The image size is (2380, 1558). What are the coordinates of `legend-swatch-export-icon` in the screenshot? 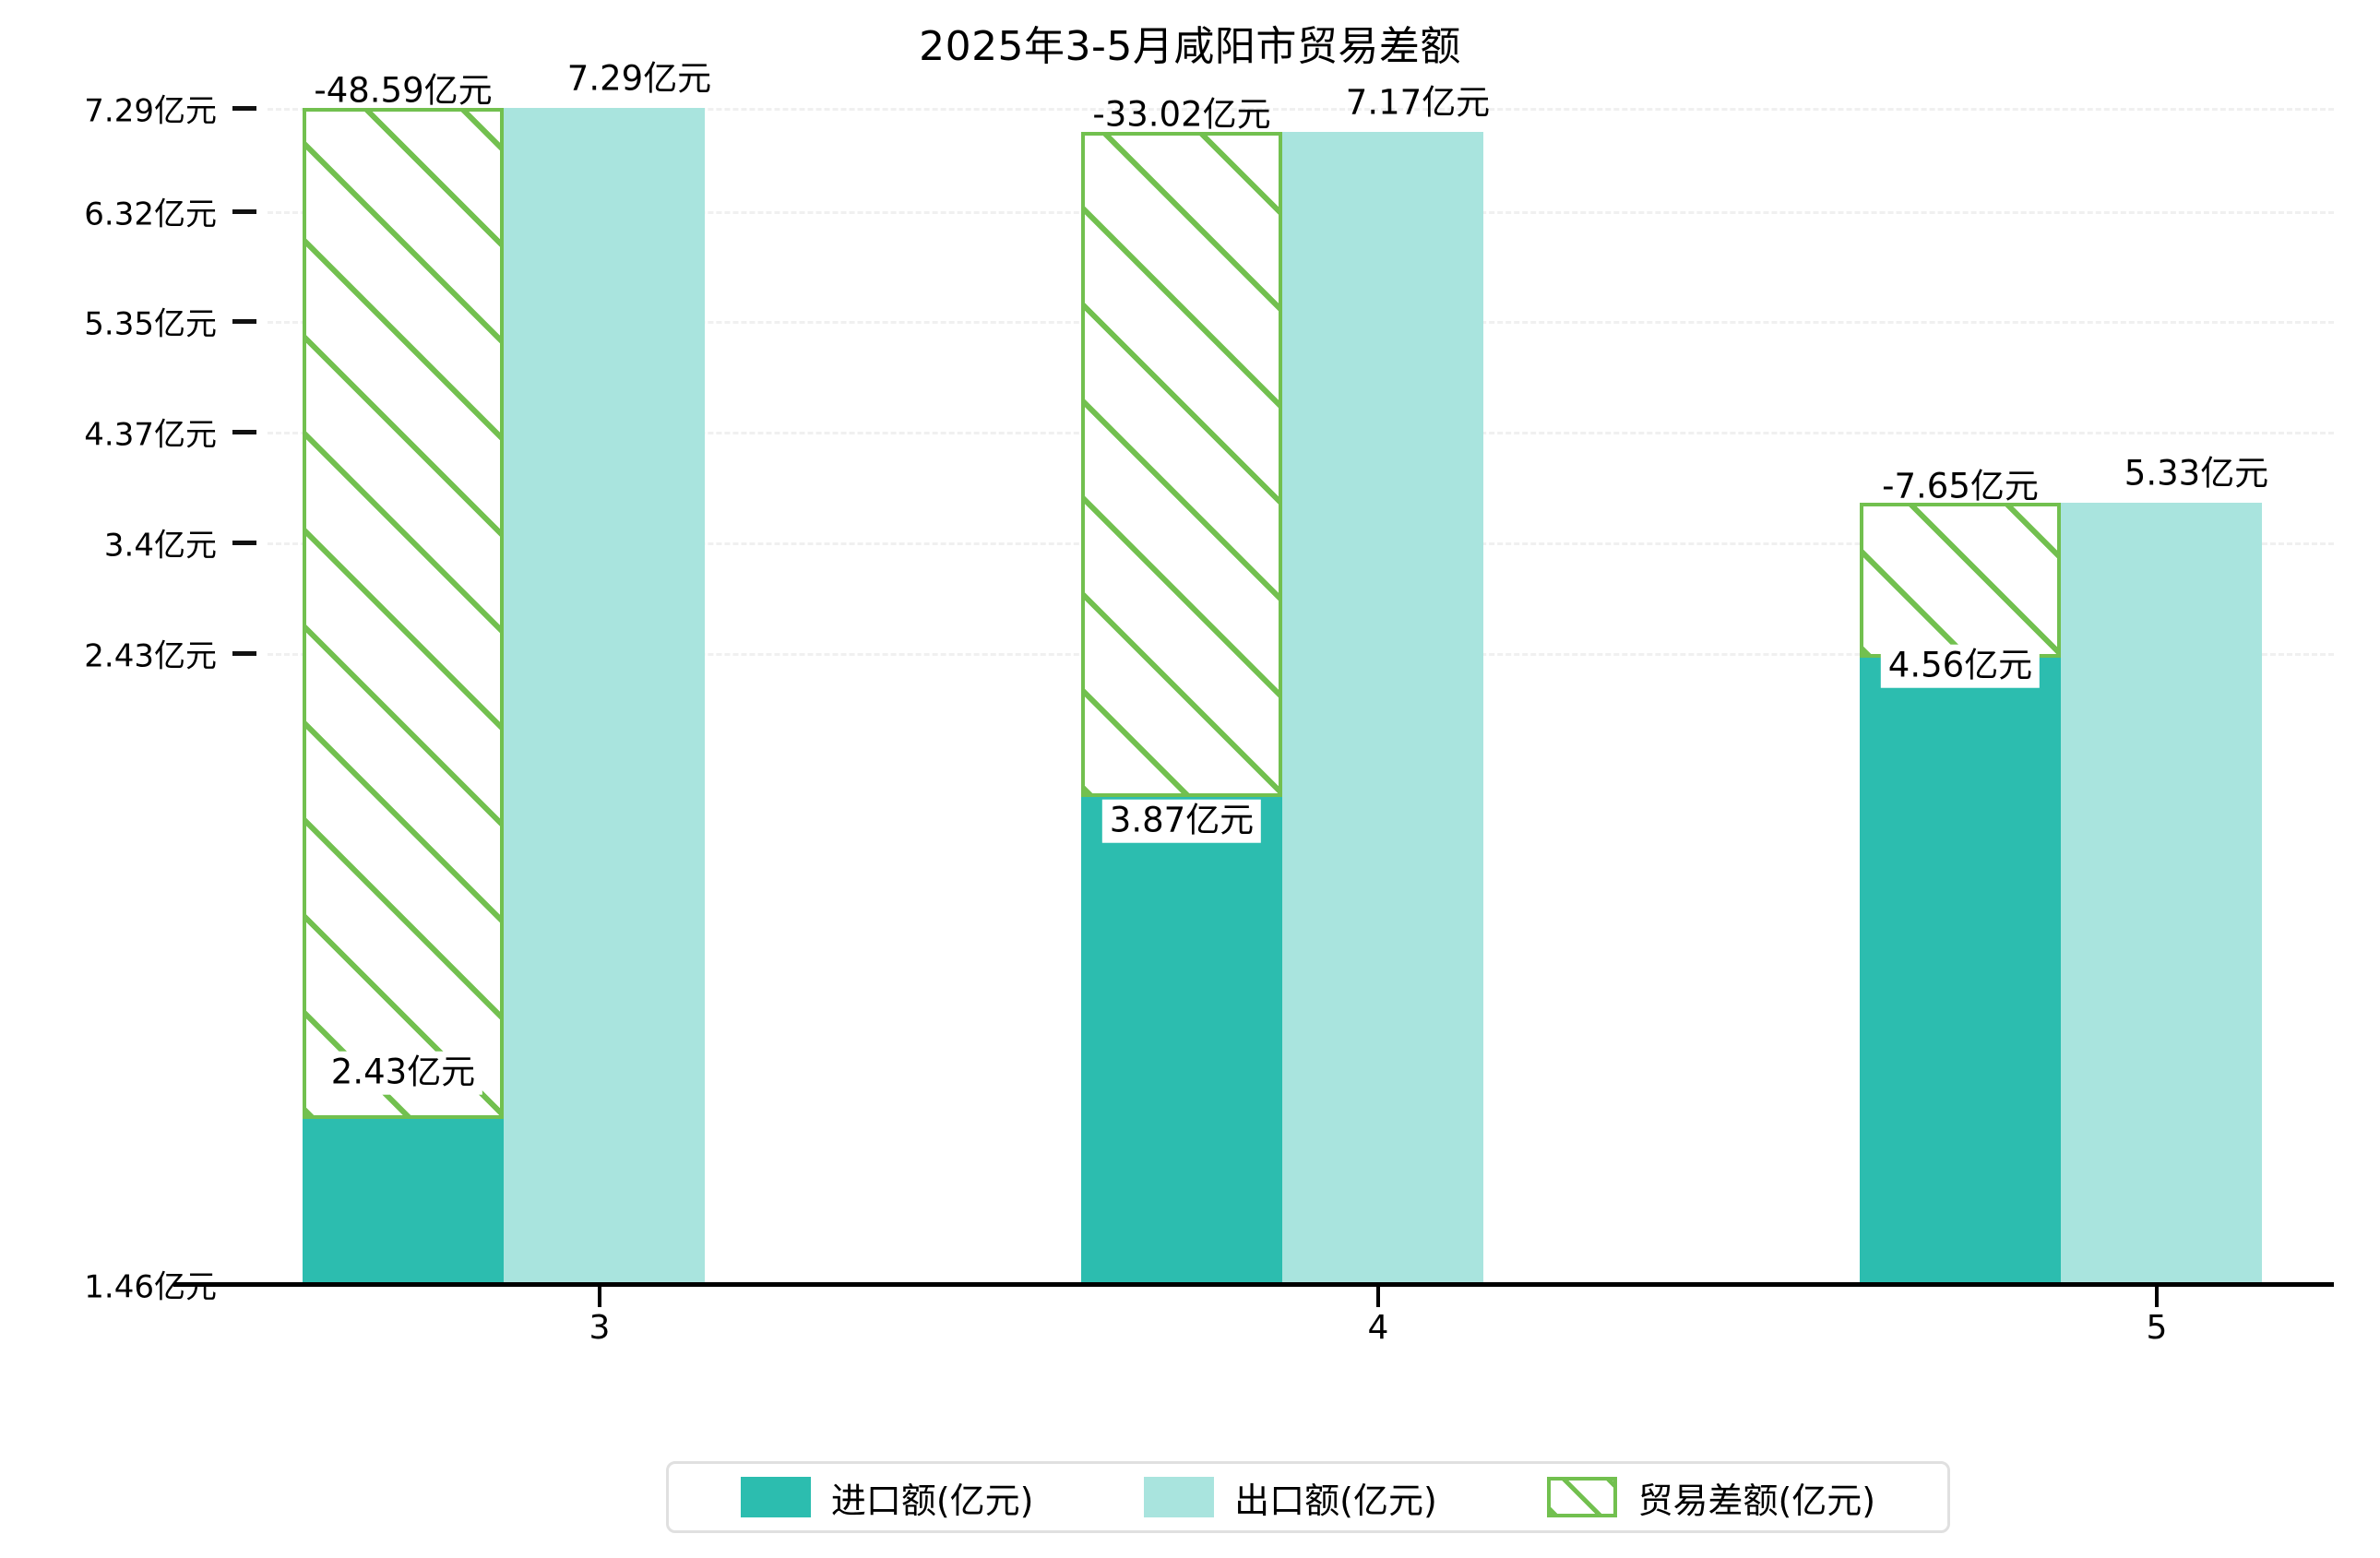 It's located at (1179, 1497).